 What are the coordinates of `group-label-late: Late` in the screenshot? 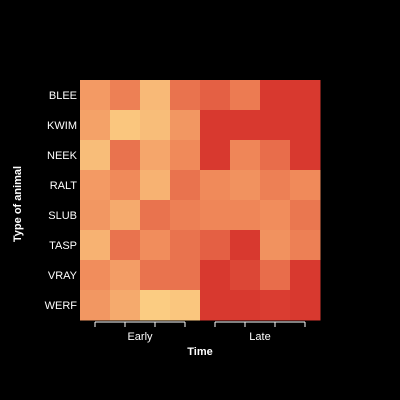 It's located at (259, 337).